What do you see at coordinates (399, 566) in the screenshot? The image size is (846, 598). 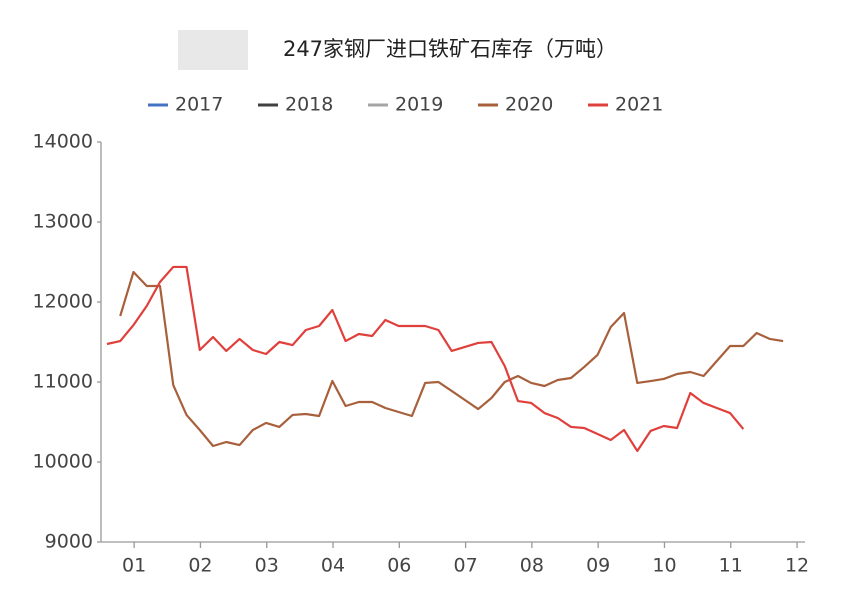 I see `x-tick-label: 06` at bounding box center [399, 566].